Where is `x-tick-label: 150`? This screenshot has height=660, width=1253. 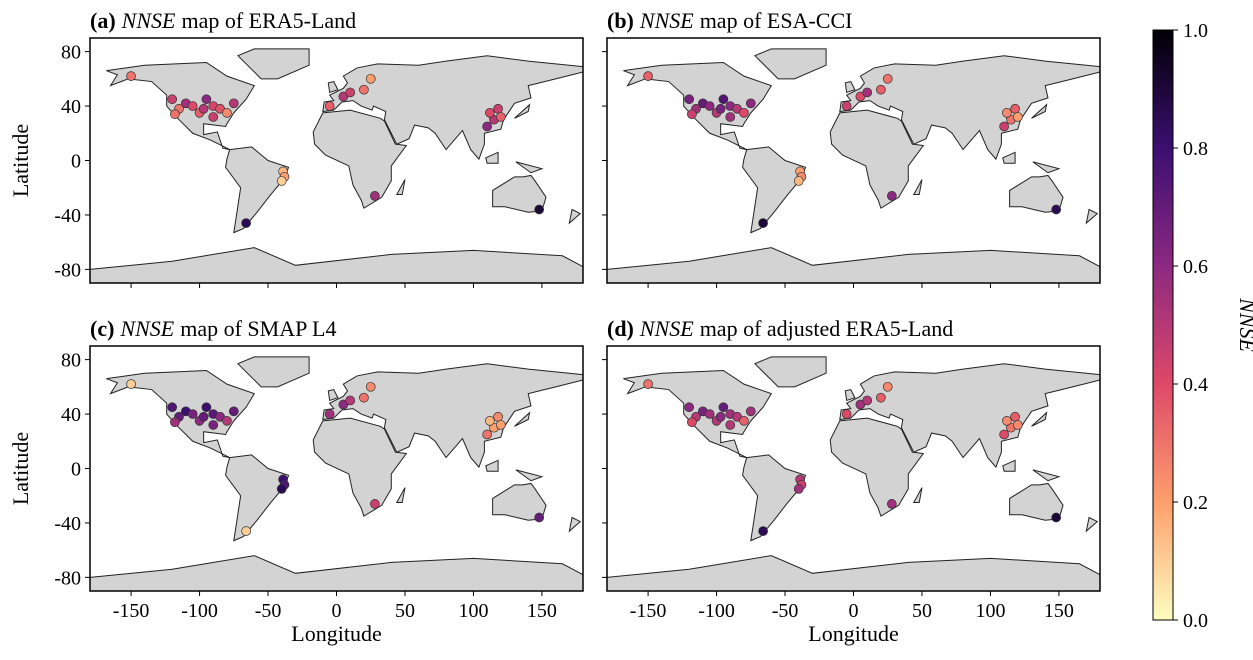 x-tick-label: 150 is located at coordinates (542, 611).